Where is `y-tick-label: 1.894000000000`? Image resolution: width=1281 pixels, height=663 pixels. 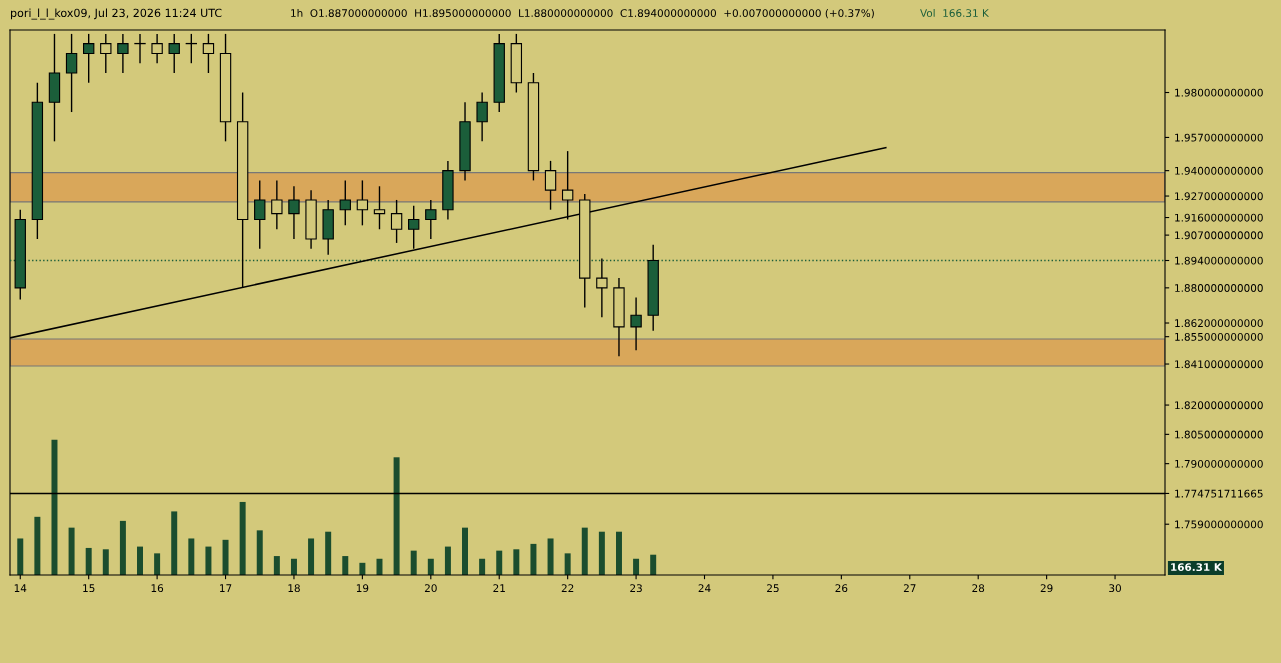
y-tick-label: 1.894000000000 is located at coordinates (1219, 260).